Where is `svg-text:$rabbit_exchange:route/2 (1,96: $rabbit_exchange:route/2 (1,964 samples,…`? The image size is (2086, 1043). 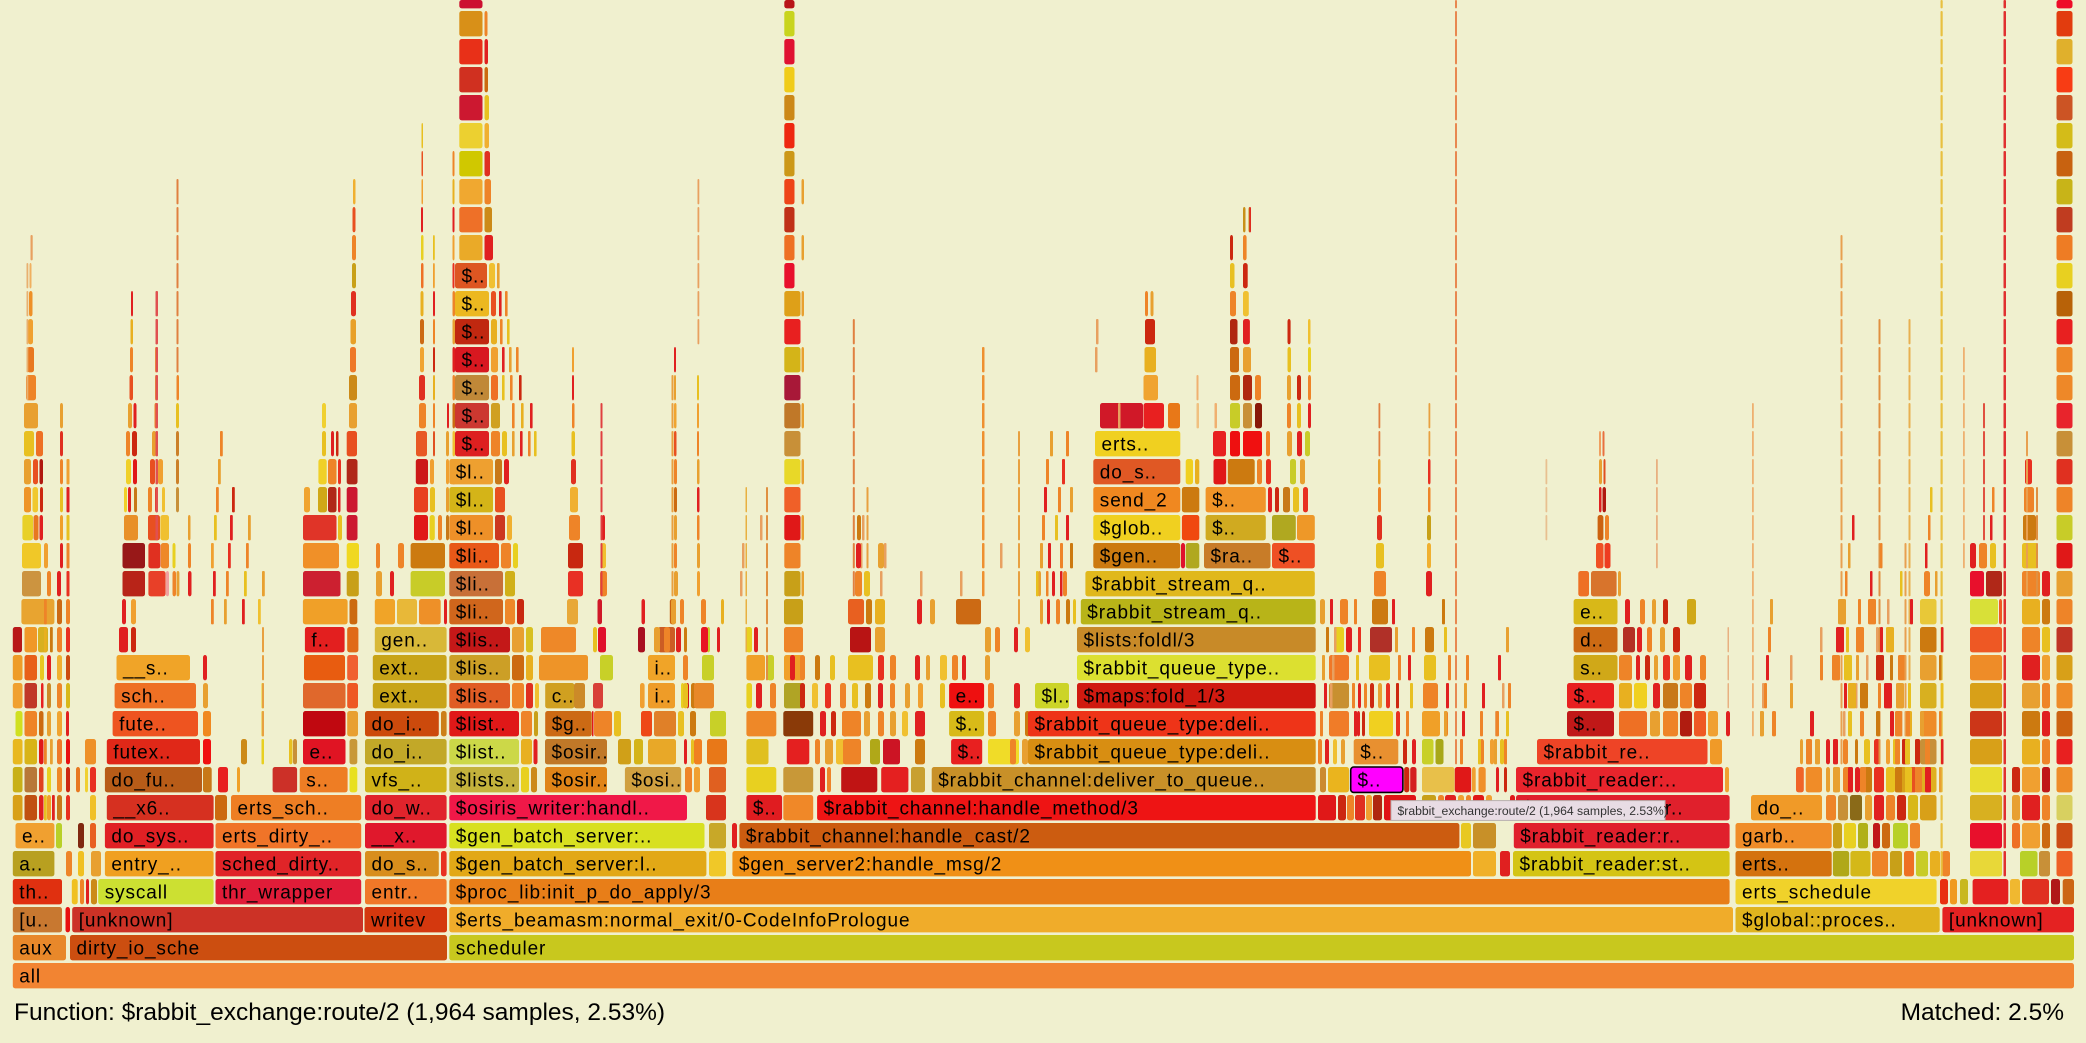 svg-text:$rabbit_exchange:route/2 (1,96: $rabbit_exchange:route/2 (1,964 samples,… is located at coordinates (1533, 811).